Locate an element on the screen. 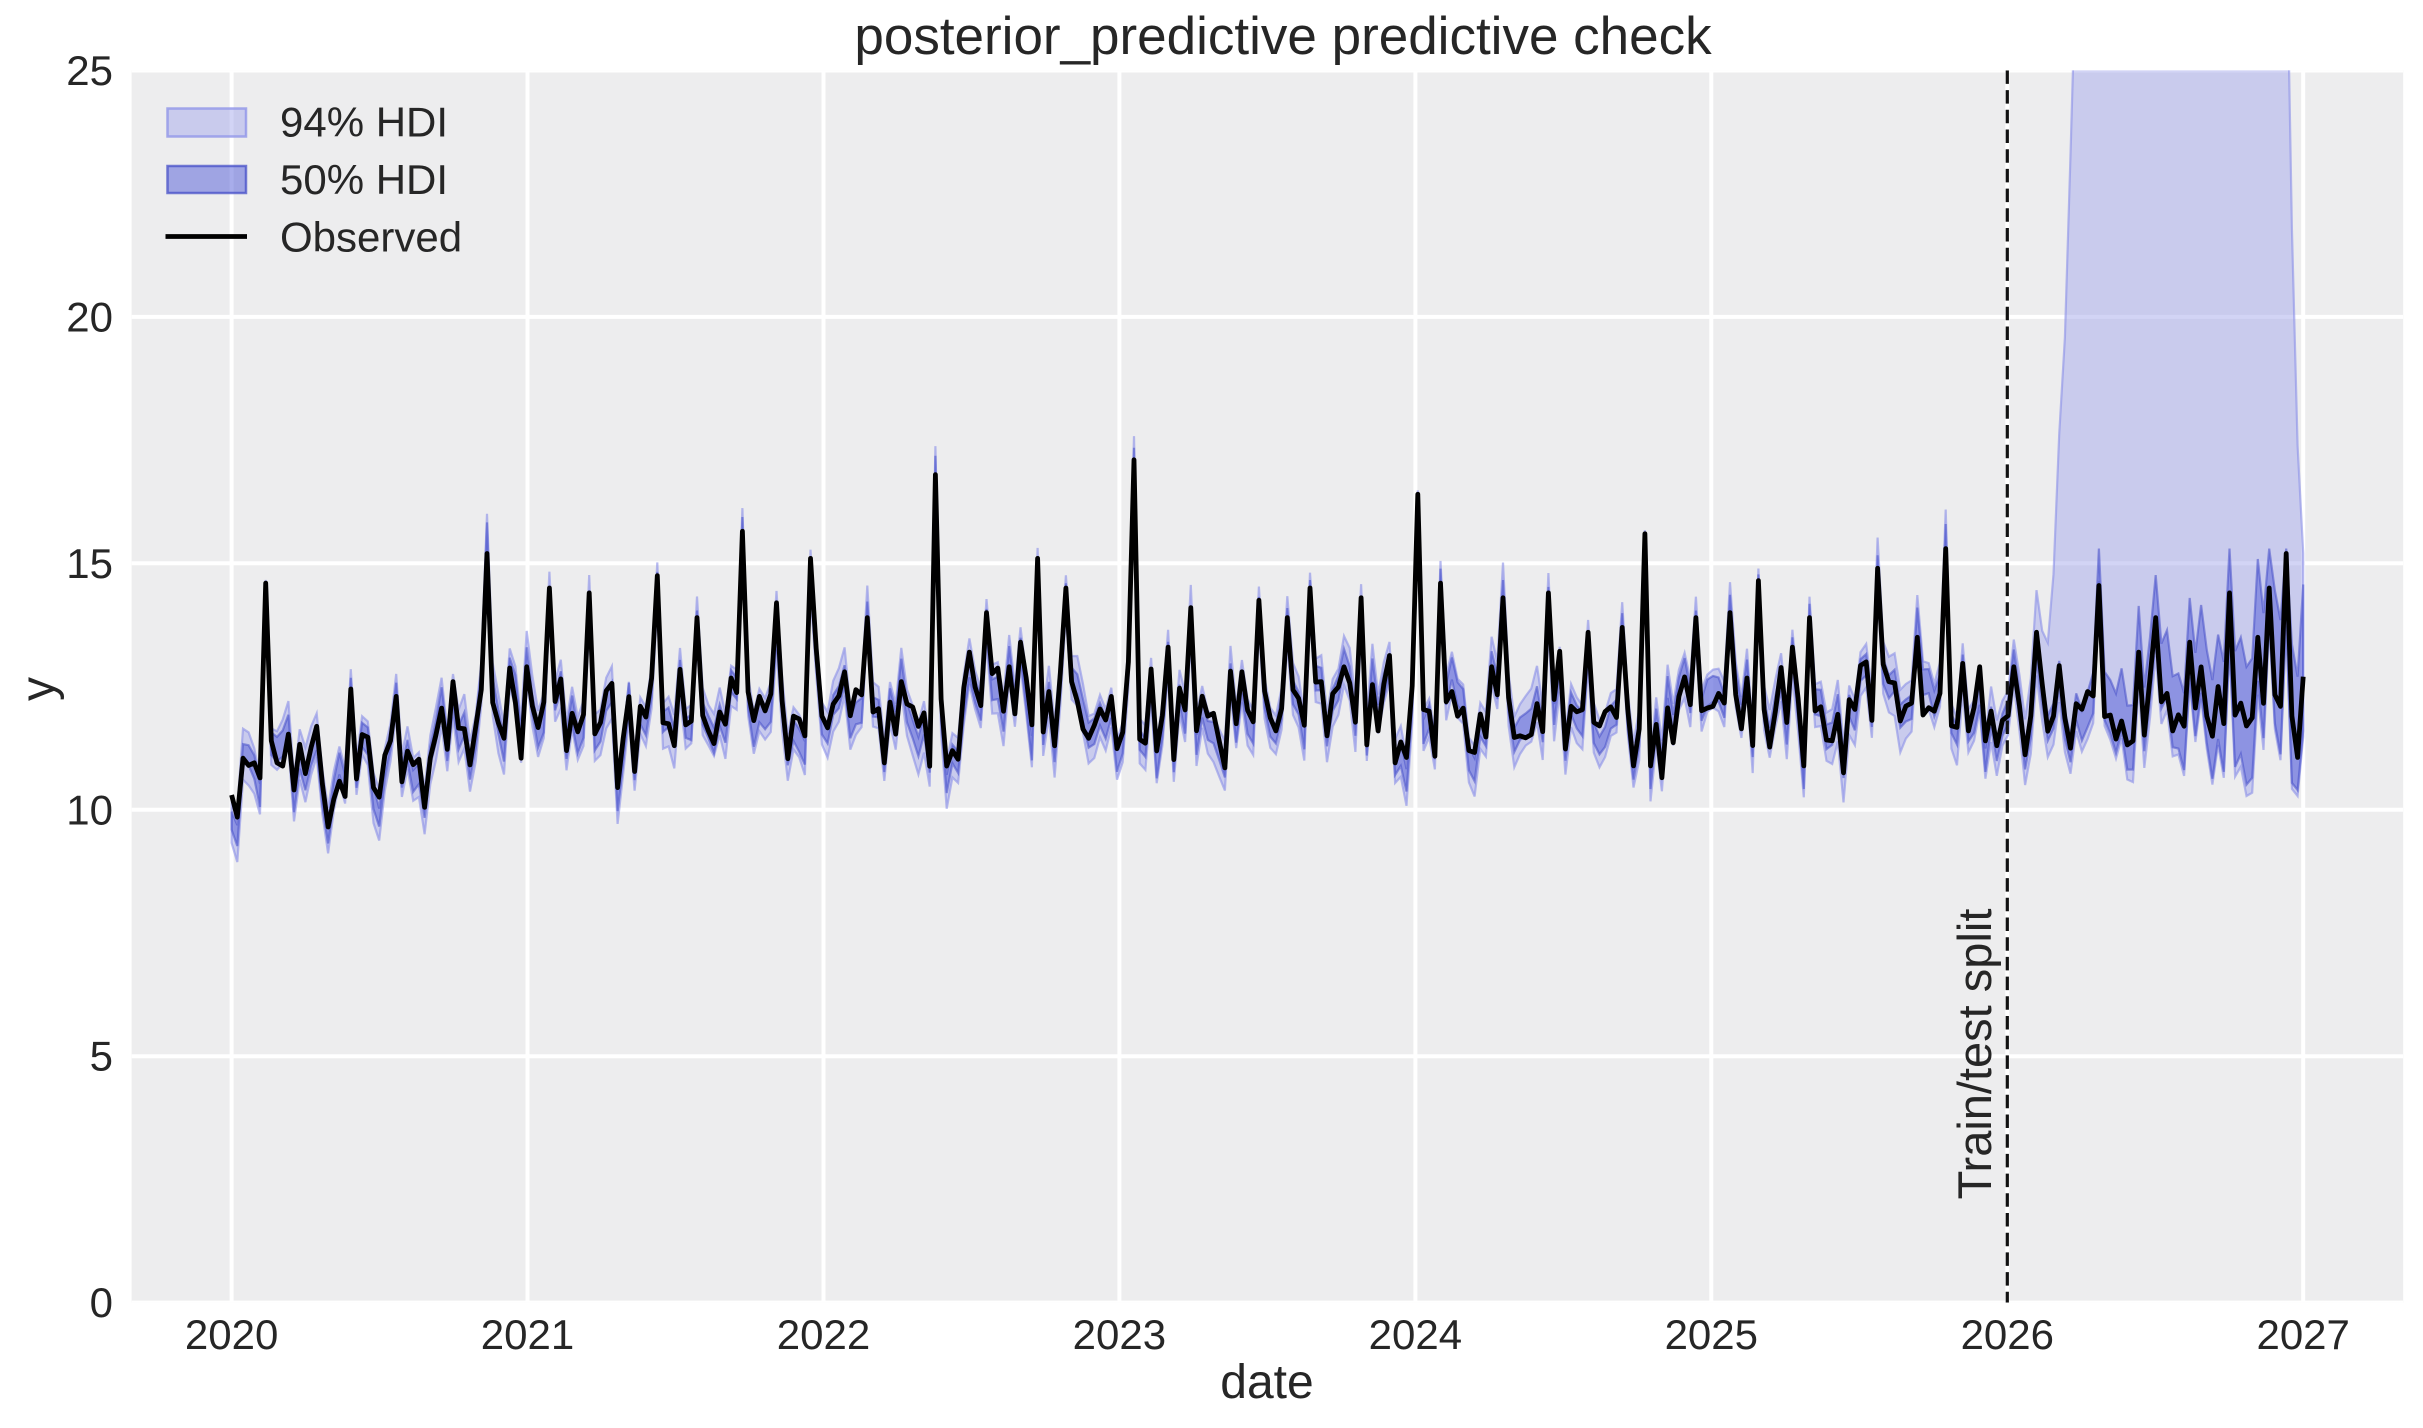 The height and width of the screenshot is (1428, 2423). svg-text:posterior_predictive predictiv: posterior_predictive predictive check is located at coordinates (1283, 36).